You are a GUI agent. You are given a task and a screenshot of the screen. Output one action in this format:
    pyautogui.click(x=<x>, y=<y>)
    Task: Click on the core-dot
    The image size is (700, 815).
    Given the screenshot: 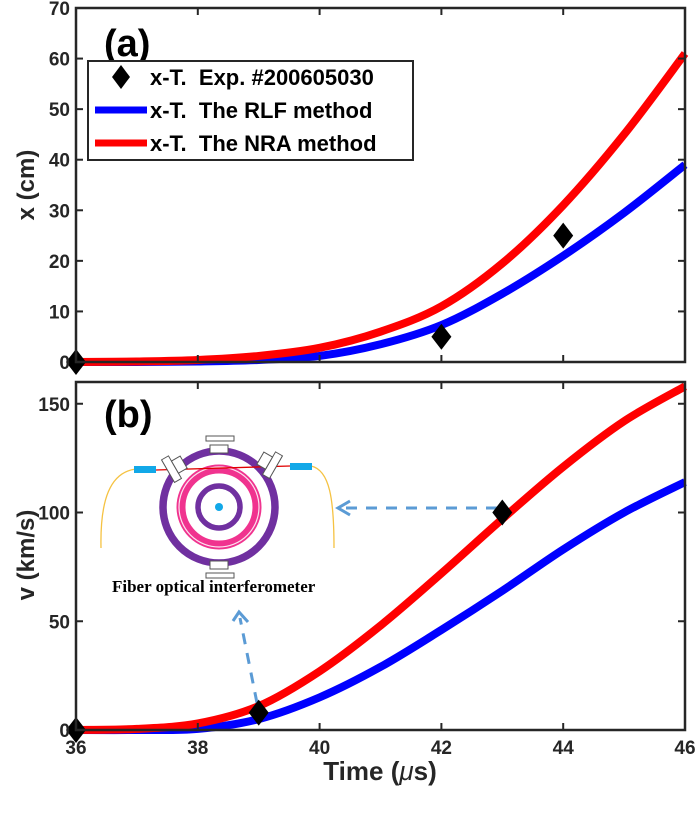 What is the action you would take?
    pyautogui.click(x=219, y=507)
    